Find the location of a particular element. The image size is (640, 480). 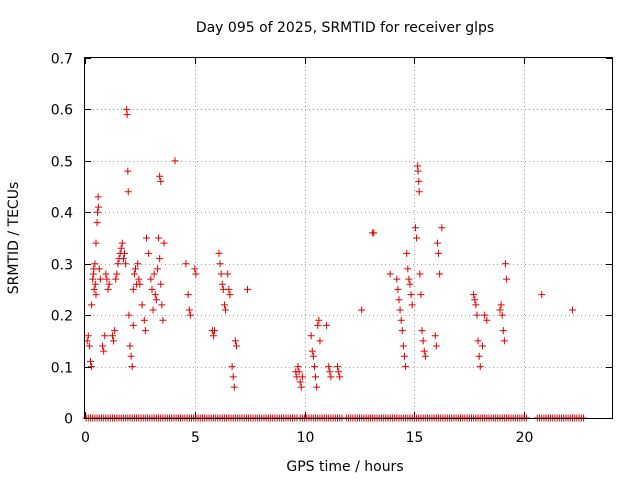

y-tick-label: 0.2 is located at coordinates (62, 317).